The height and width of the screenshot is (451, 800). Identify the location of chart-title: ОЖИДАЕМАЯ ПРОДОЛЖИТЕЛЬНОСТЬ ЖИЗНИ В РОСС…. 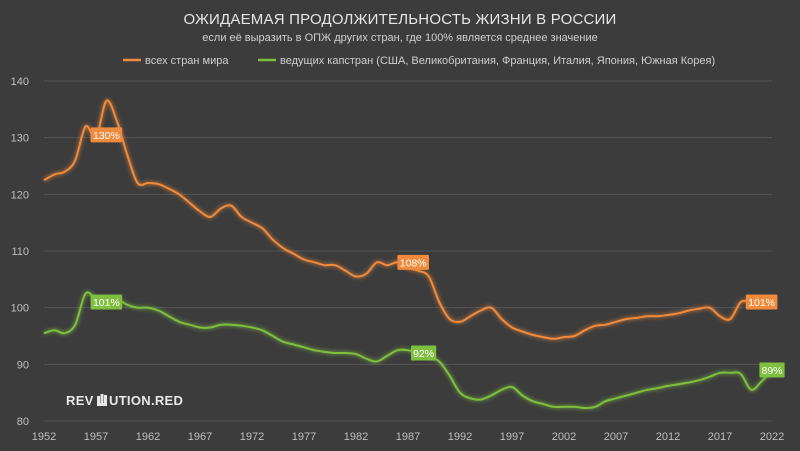
(399, 19).